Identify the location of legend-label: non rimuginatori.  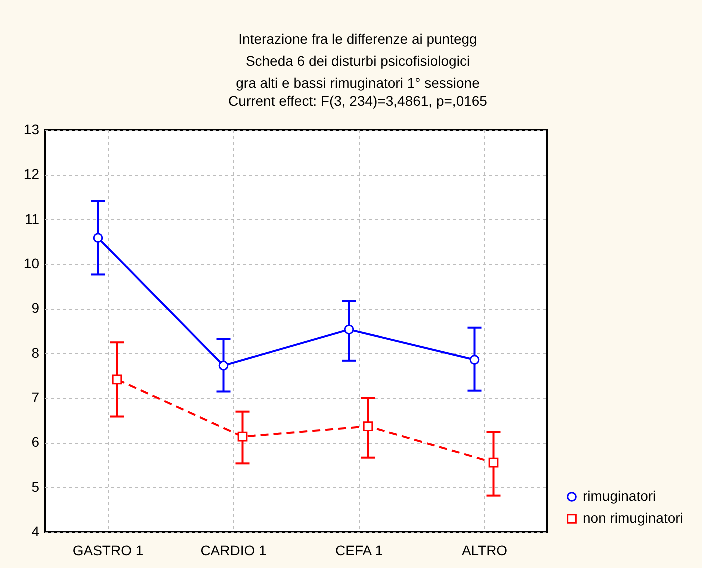
(633, 518).